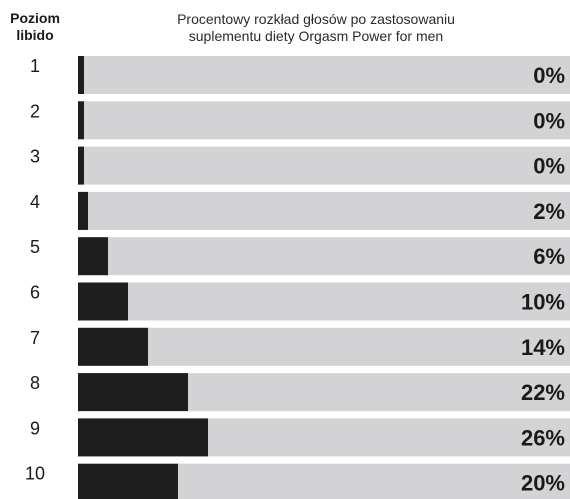 The image size is (570, 499). I want to click on level-label: 8, so click(35, 383).